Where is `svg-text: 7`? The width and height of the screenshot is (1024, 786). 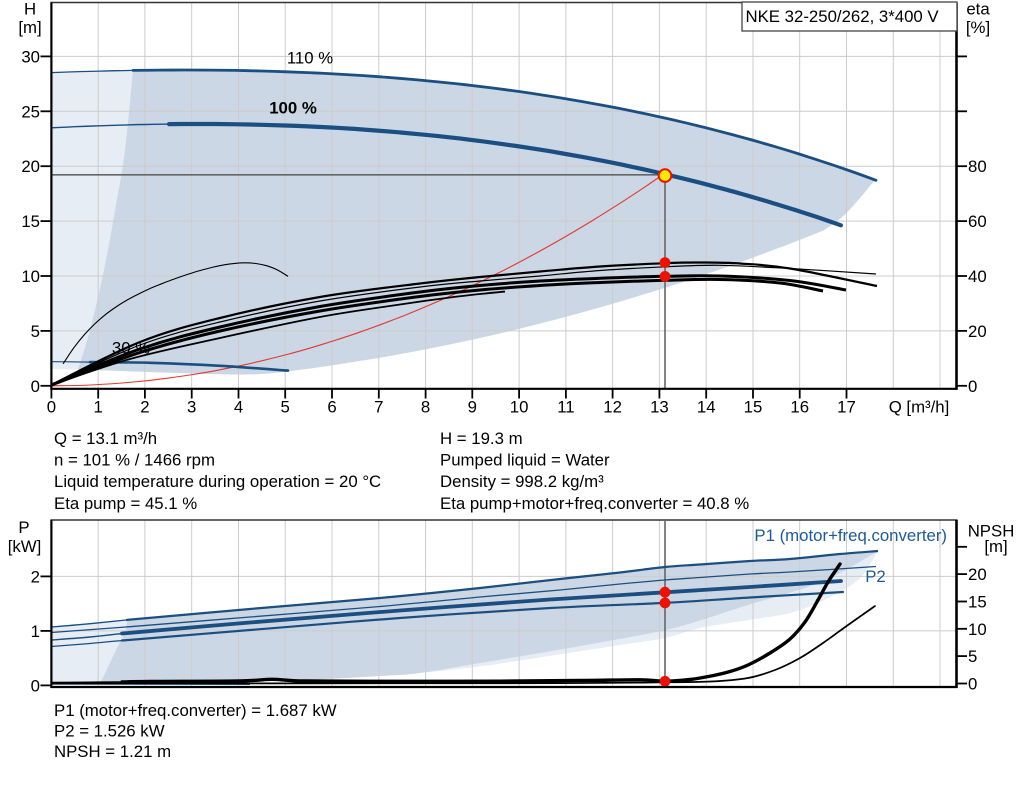
svg-text: 7 is located at coordinates (378, 407).